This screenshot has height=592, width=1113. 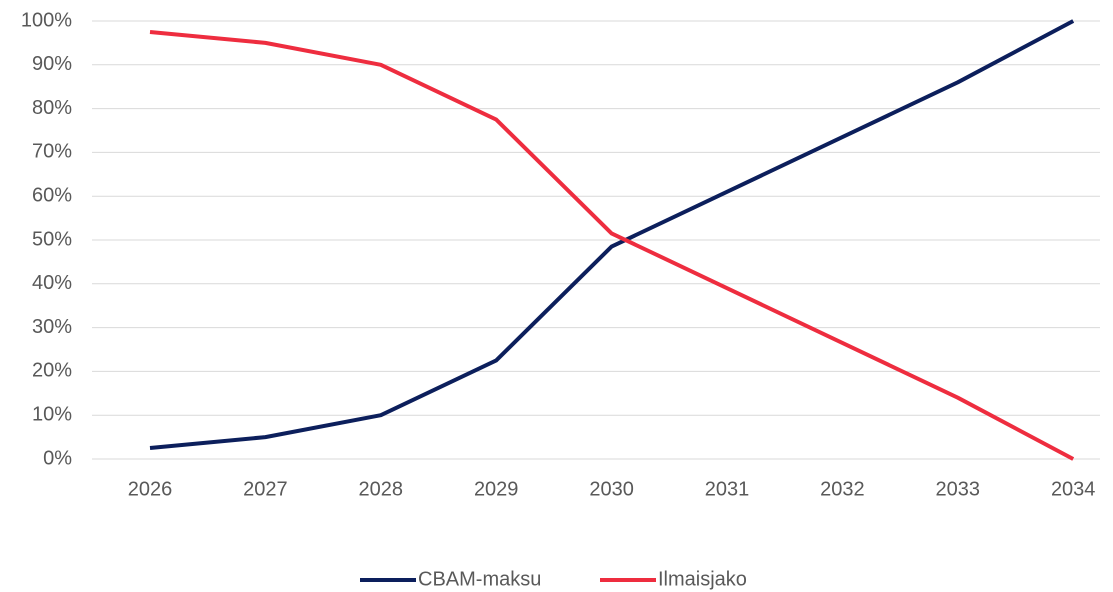 What do you see at coordinates (57, 458) in the screenshot?
I see `y-tick-label: 0%` at bounding box center [57, 458].